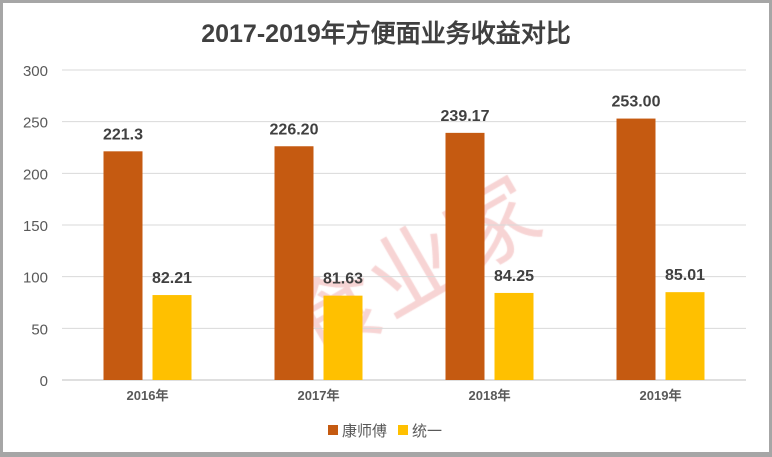  I want to click on legend: 康师傅 统一, so click(385, 431).